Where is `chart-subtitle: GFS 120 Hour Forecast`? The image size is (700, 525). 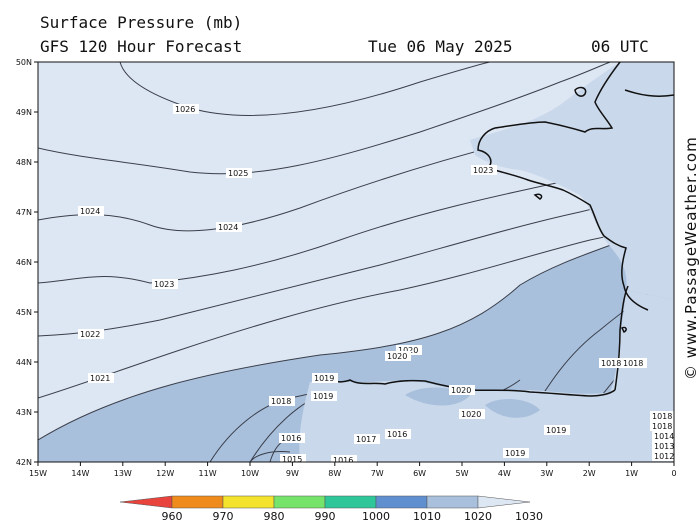
chart-subtitle: GFS 120 Hour Forecast is located at coordinates (141, 46).